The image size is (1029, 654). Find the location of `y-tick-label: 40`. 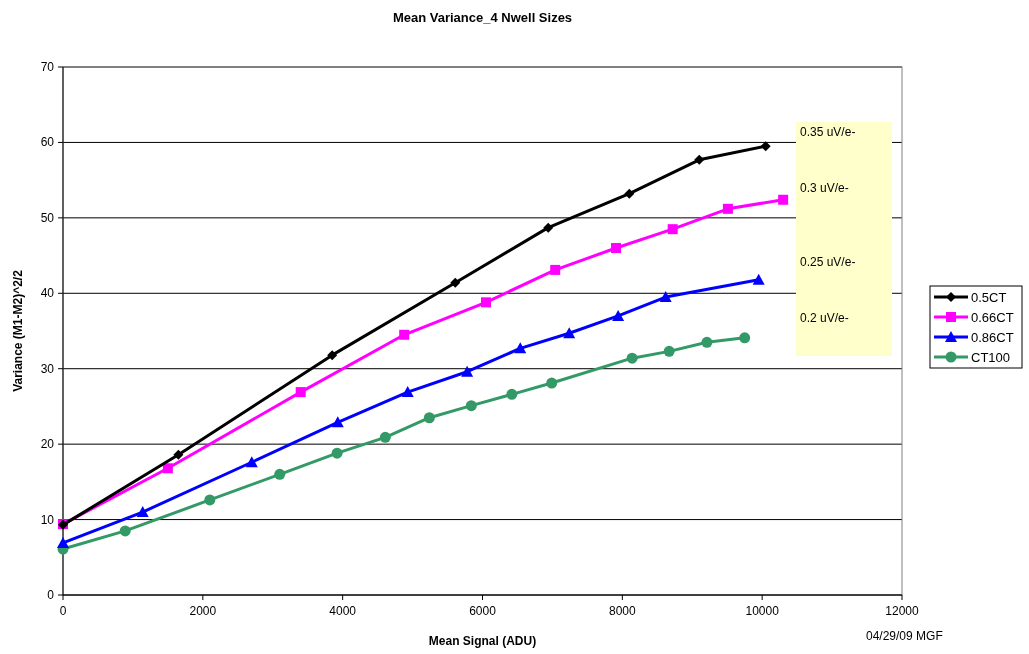

y-tick-label: 40 is located at coordinates (47, 293).